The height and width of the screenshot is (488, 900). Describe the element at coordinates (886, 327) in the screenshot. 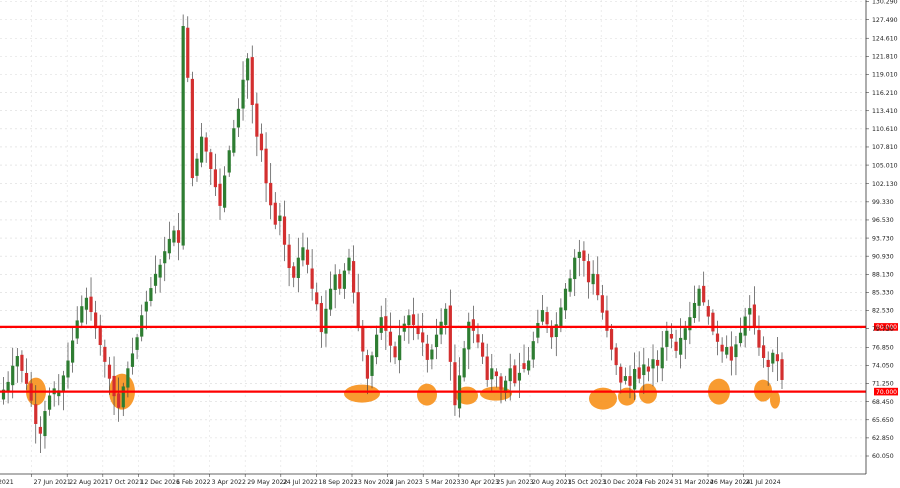

I see `level-price-label: 80.000` at that location.